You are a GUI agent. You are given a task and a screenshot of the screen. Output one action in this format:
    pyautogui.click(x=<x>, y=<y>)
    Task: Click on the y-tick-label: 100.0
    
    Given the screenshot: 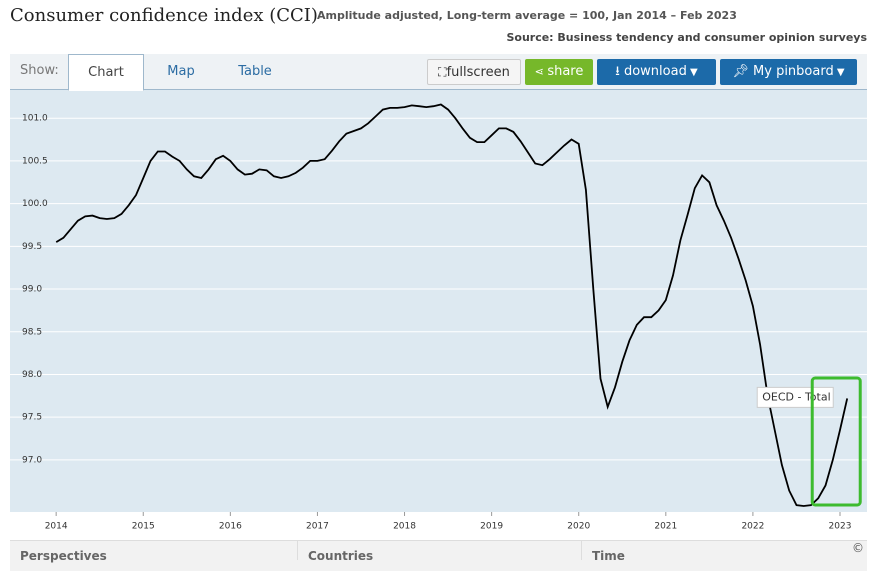 What is the action you would take?
    pyautogui.click(x=35, y=204)
    